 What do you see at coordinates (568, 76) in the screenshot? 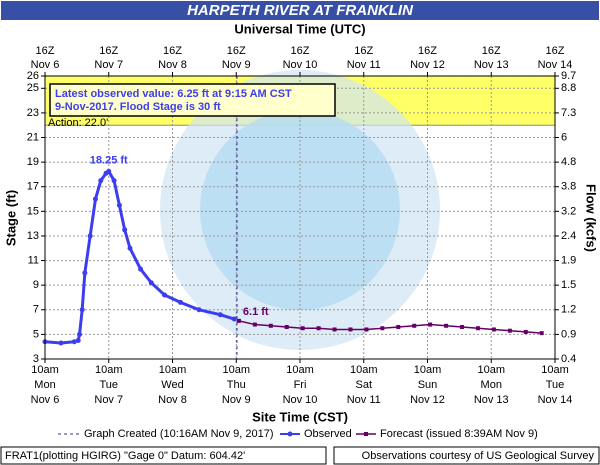
I see `y2-tick-label: 9.7` at bounding box center [568, 76].